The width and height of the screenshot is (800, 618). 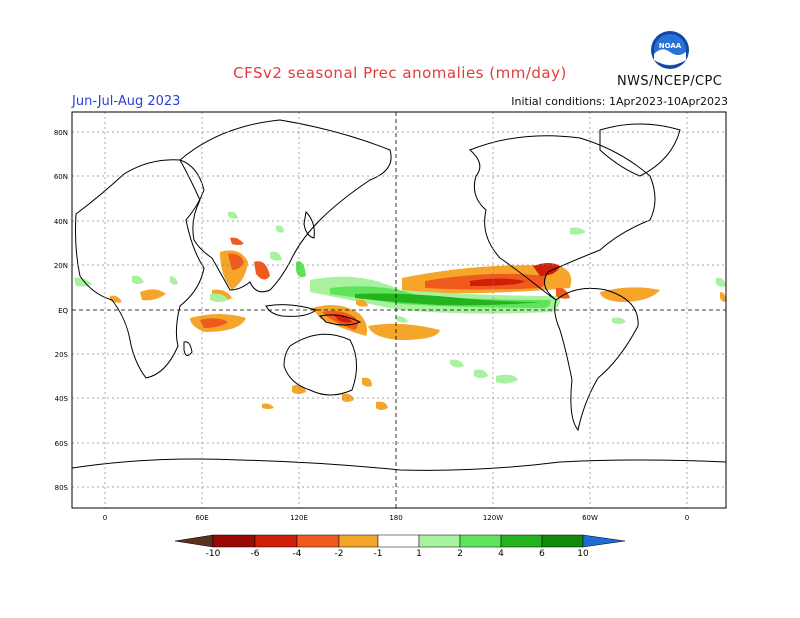 I want to click on asia-outline, so click(x=285, y=206).